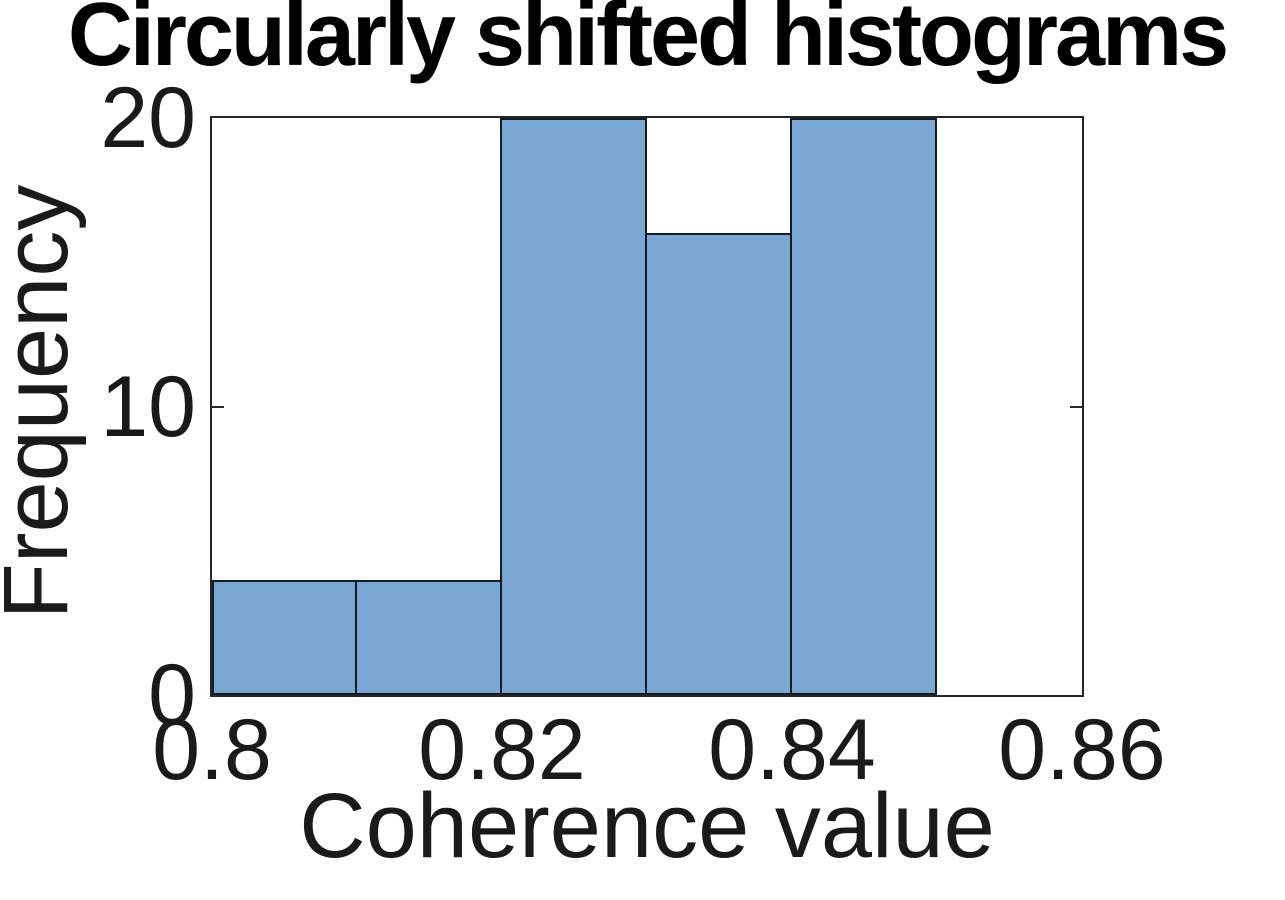 Image resolution: width=1285 pixels, height=900 pixels. I want to click on x-axis-label: Coherence value, so click(647, 826).